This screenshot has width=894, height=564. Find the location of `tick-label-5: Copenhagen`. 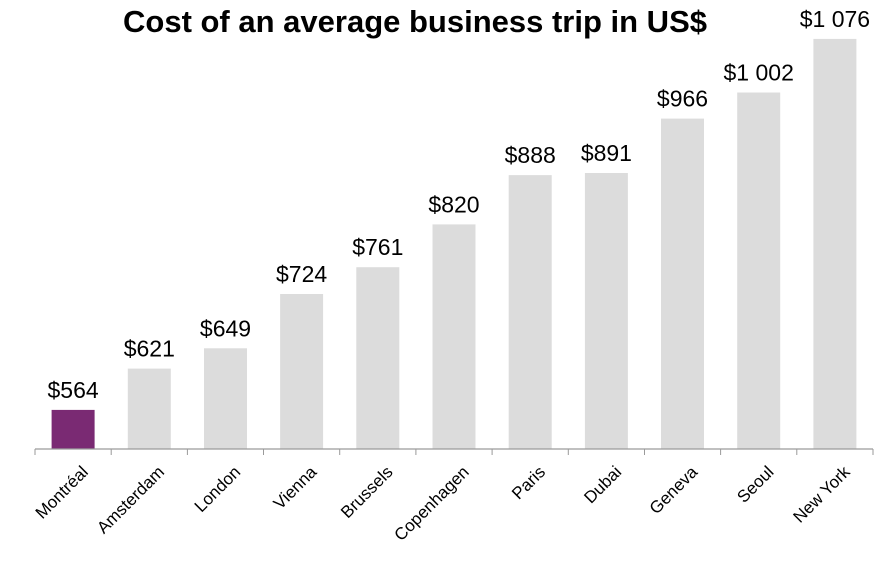

tick-label-5: Copenhagen is located at coordinates (432, 503).